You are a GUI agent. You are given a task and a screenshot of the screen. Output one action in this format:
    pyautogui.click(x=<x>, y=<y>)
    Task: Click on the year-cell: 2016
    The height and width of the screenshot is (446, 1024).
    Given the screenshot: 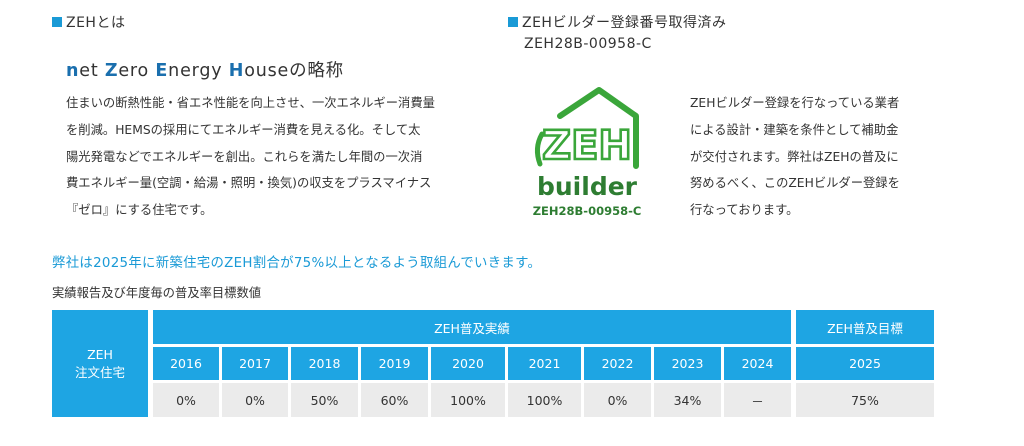 What is the action you would take?
    pyautogui.click(x=186, y=363)
    